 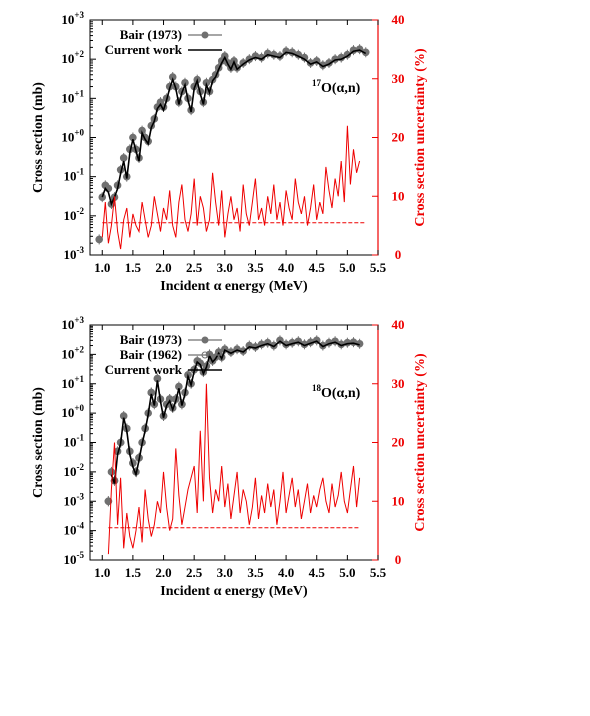 I want to click on y-tick-exp: -5, so click(x=81, y=555).